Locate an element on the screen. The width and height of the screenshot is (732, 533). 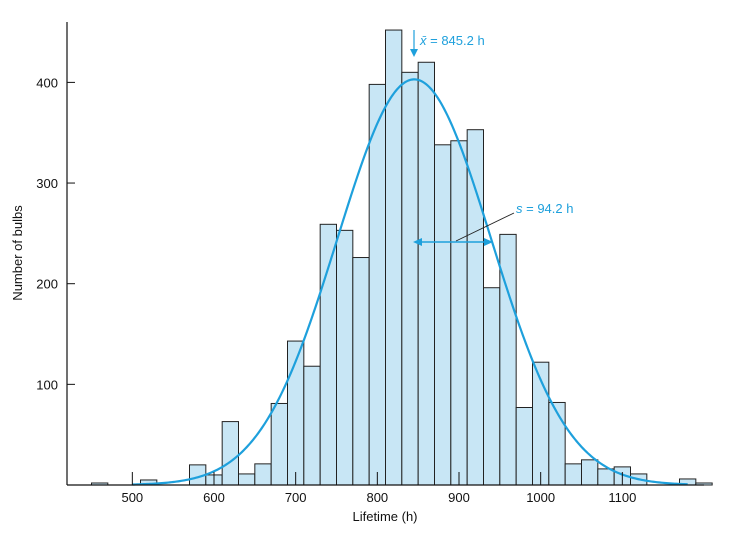
sd-label-value: = 94.2 h is located at coordinates (548, 208).